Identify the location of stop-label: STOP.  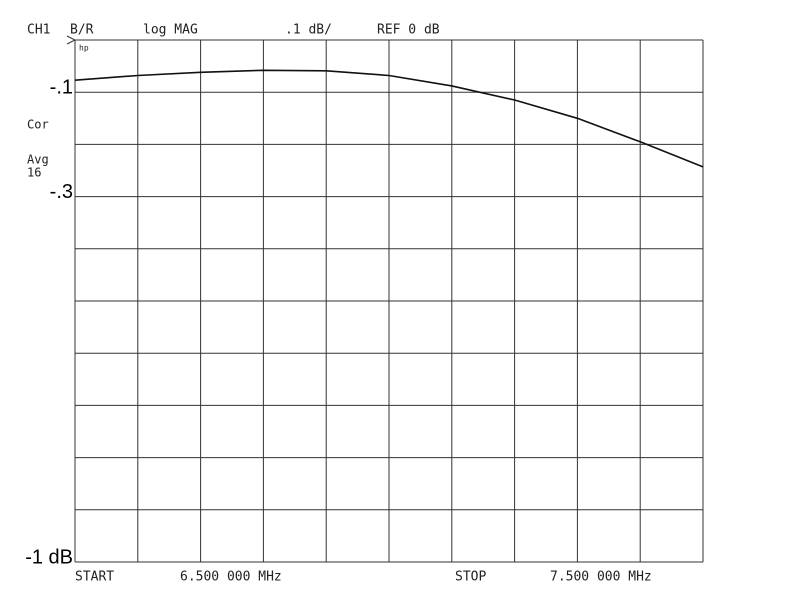
(470, 577).